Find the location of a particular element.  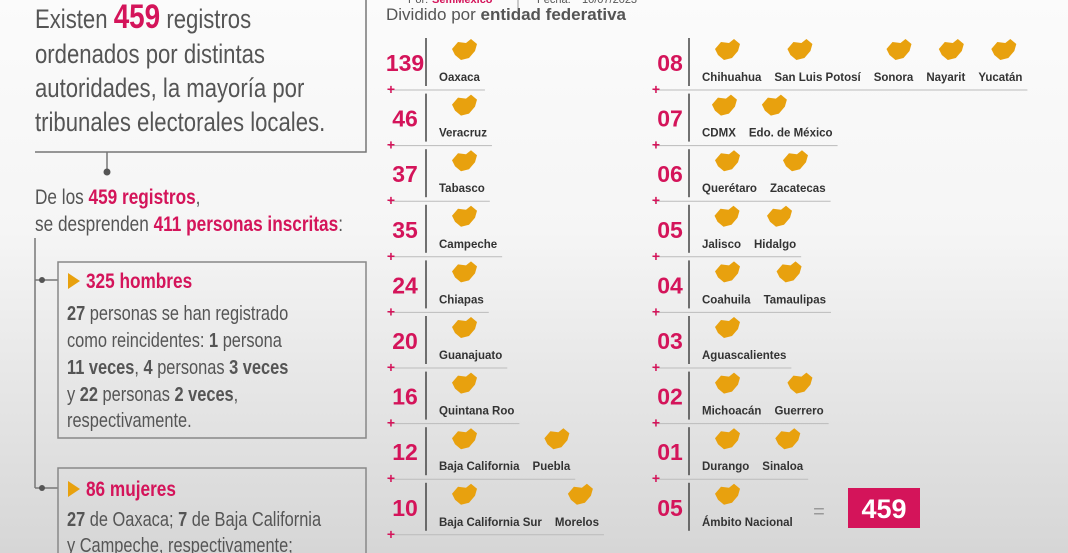

state-name: Baja California is located at coordinates (479, 467).